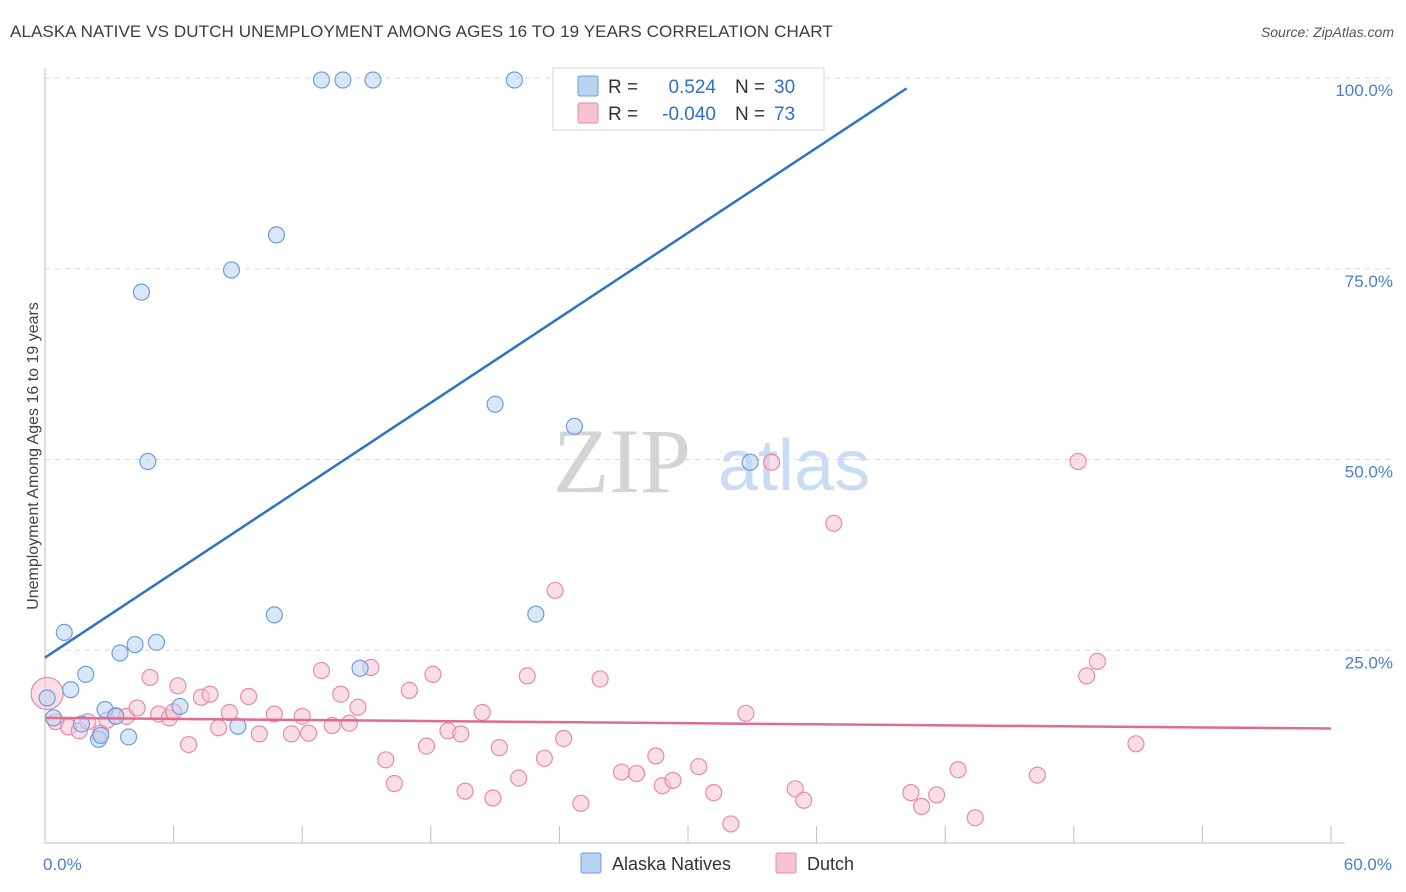 The image size is (1406, 892). Describe the element at coordinates (588, 86) in the screenshot. I see `legend-swatch-alaska` at that location.